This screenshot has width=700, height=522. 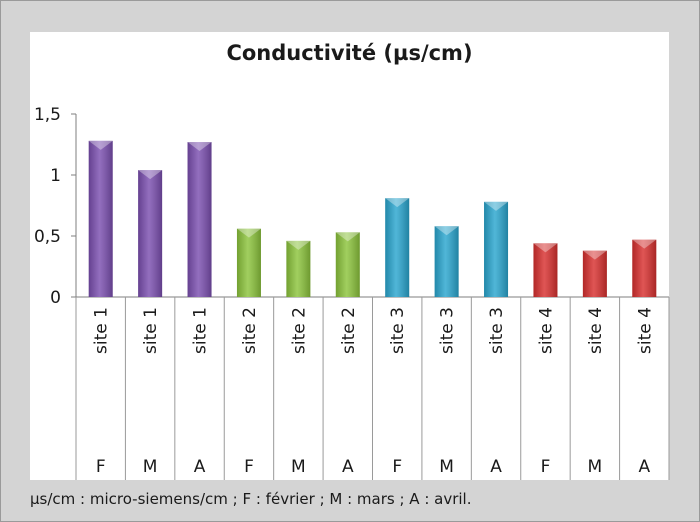 I want to click on y-tick-label: 1,5, so click(x=47, y=115).